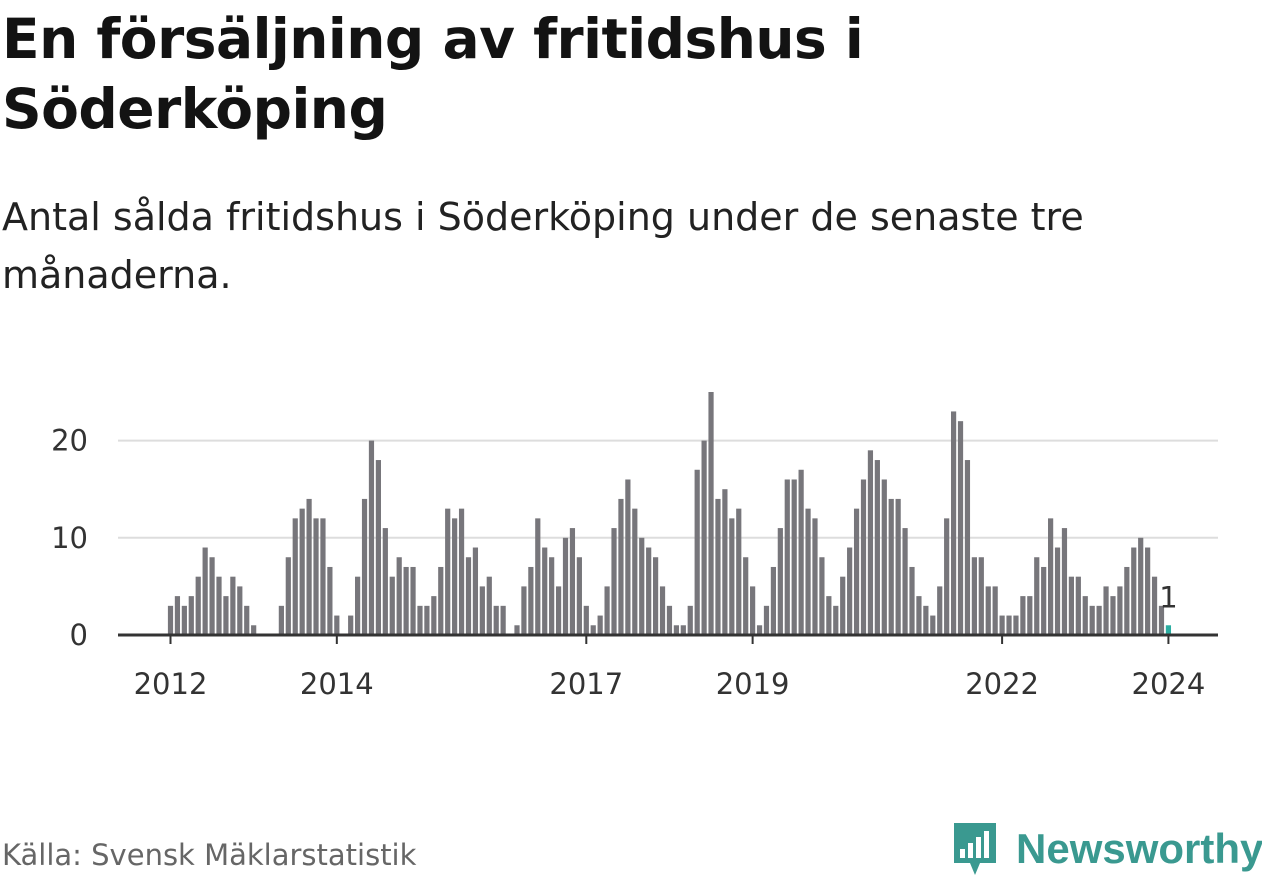 Image resolution: width=1262 pixels, height=880 pixels. What do you see at coordinates (1139, 848) in the screenshot?
I see `brand-name: Newsworthy` at bounding box center [1139, 848].